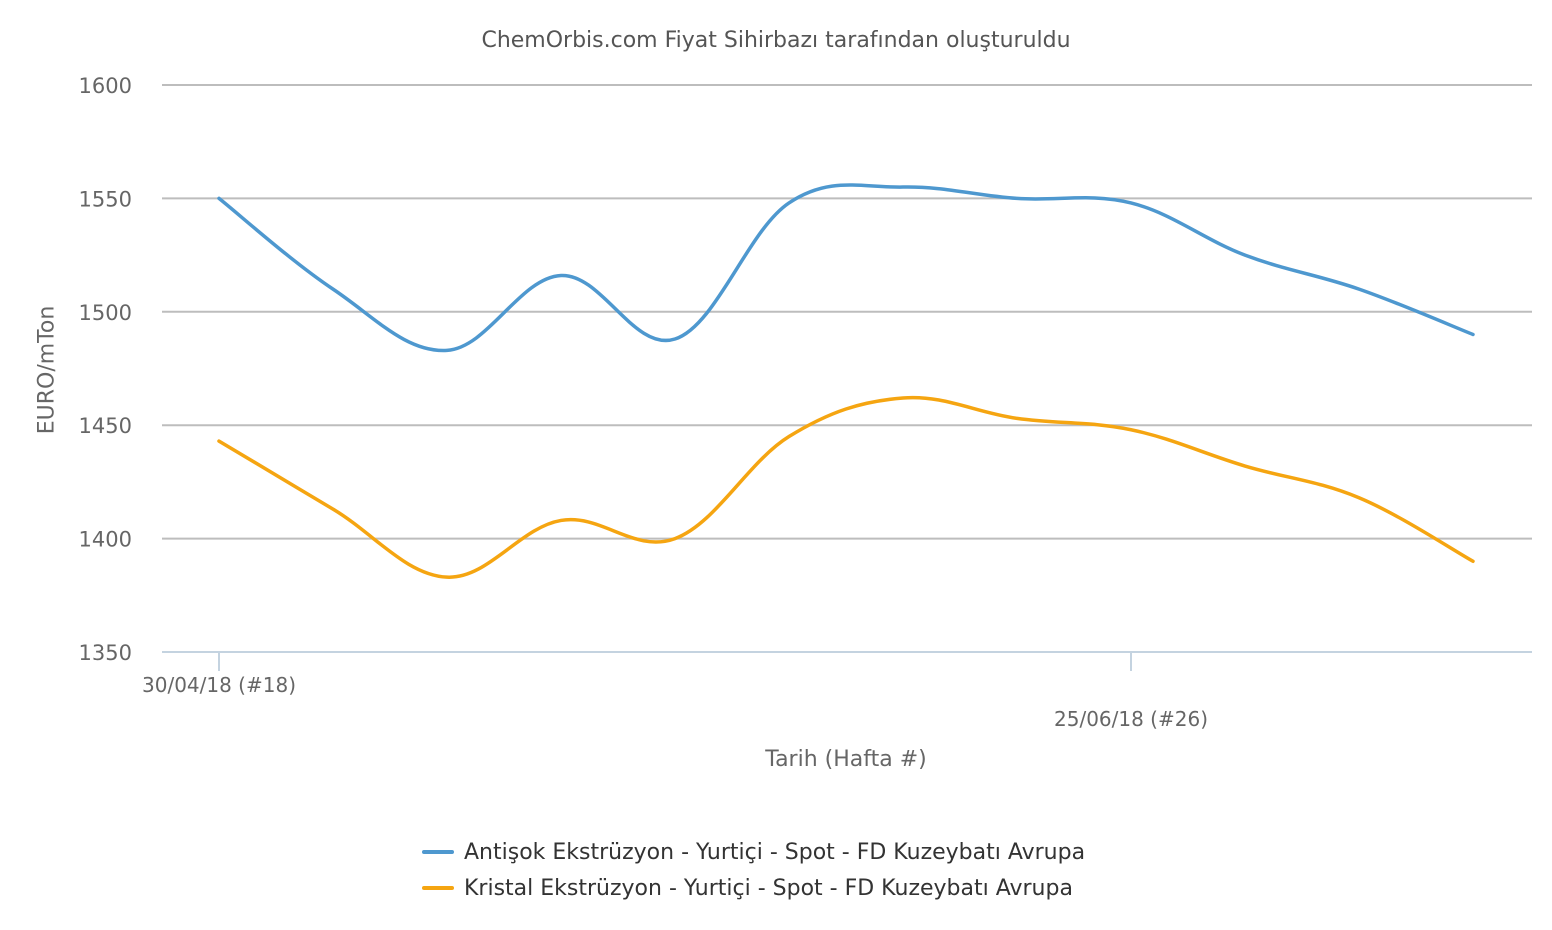  I want to click on y-tick-label: 1600, so click(105, 86).